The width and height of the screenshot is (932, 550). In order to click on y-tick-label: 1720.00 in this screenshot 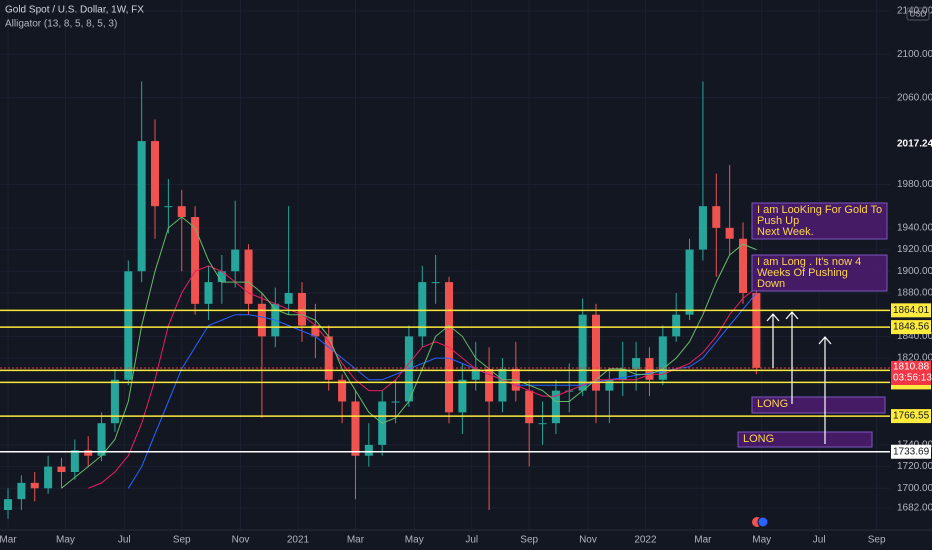, I will do `click(914, 466)`.